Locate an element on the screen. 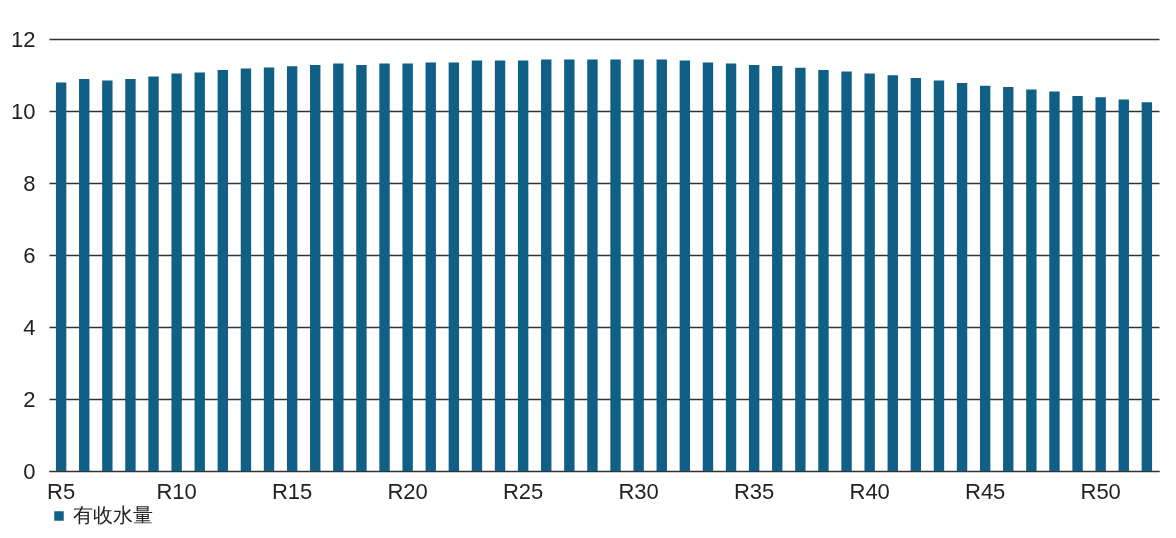 The image size is (1176, 538). x-tick-label: R15 is located at coordinates (292, 491).